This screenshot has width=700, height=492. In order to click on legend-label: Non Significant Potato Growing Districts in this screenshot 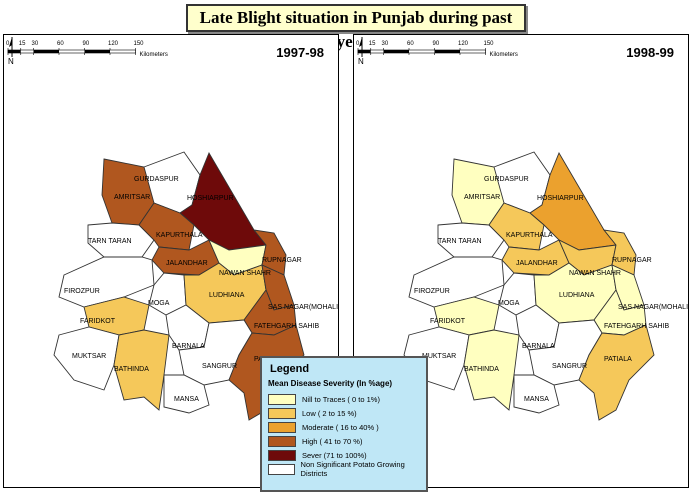, I will do `click(352, 469)`.